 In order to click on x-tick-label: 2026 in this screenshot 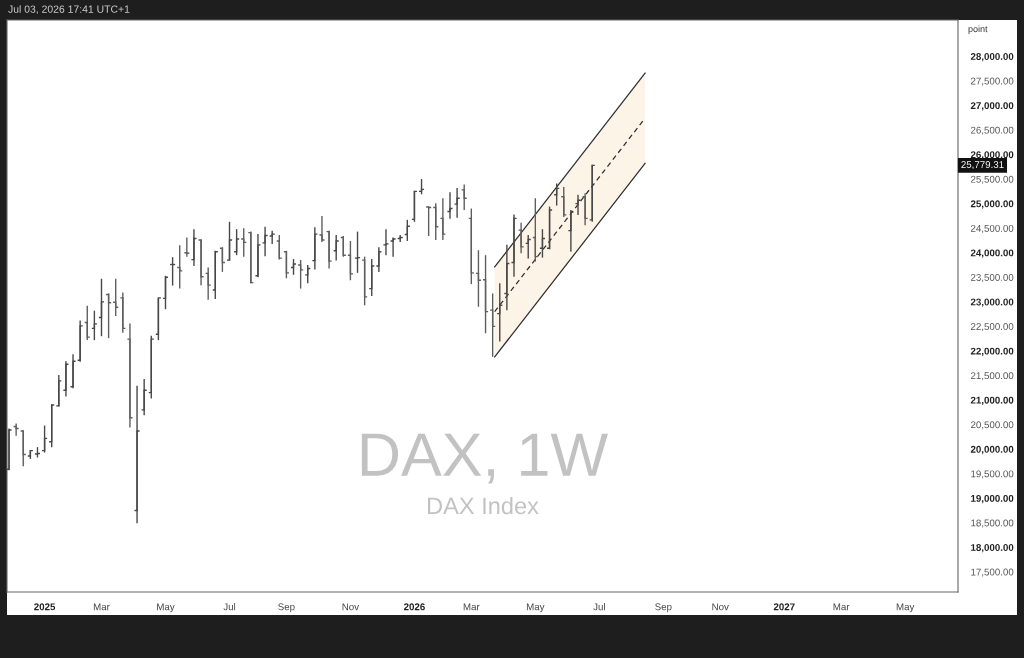, I will do `click(414, 607)`.